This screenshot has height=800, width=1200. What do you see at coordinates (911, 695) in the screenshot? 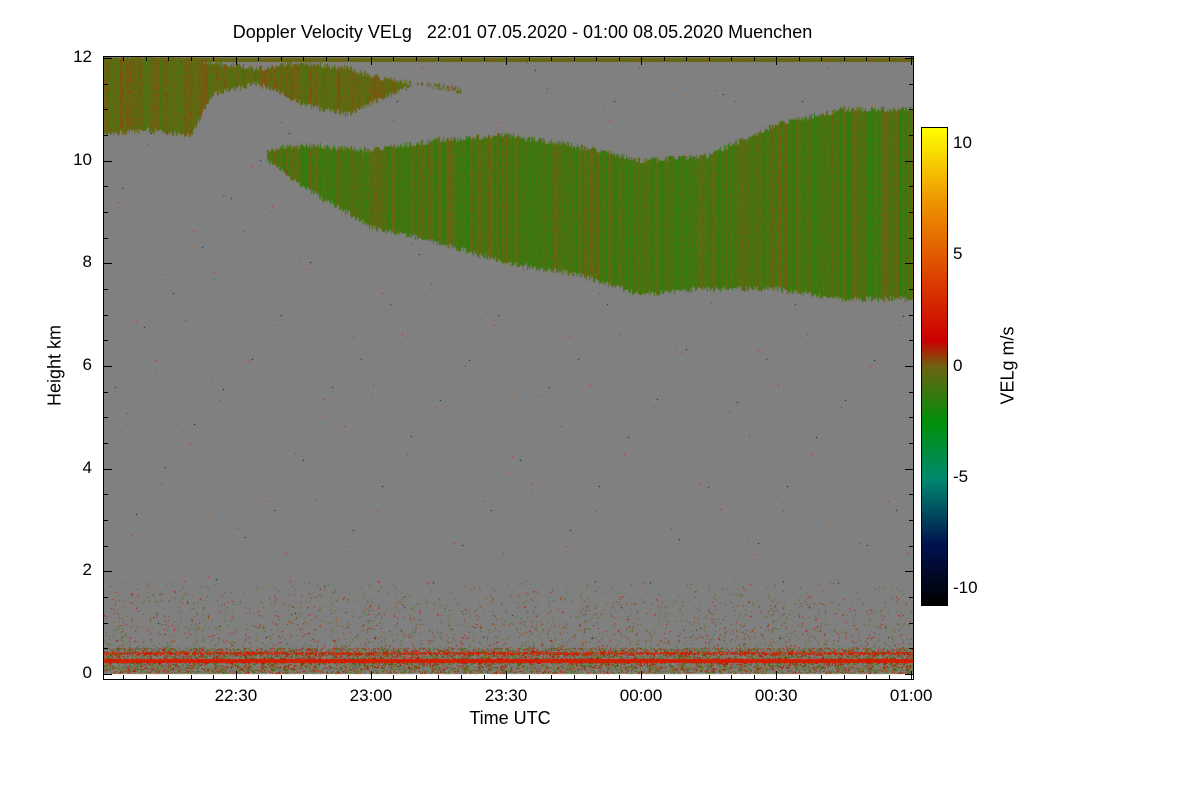
I see `x-tick-label: 01:00` at bounding box center [911, 695].